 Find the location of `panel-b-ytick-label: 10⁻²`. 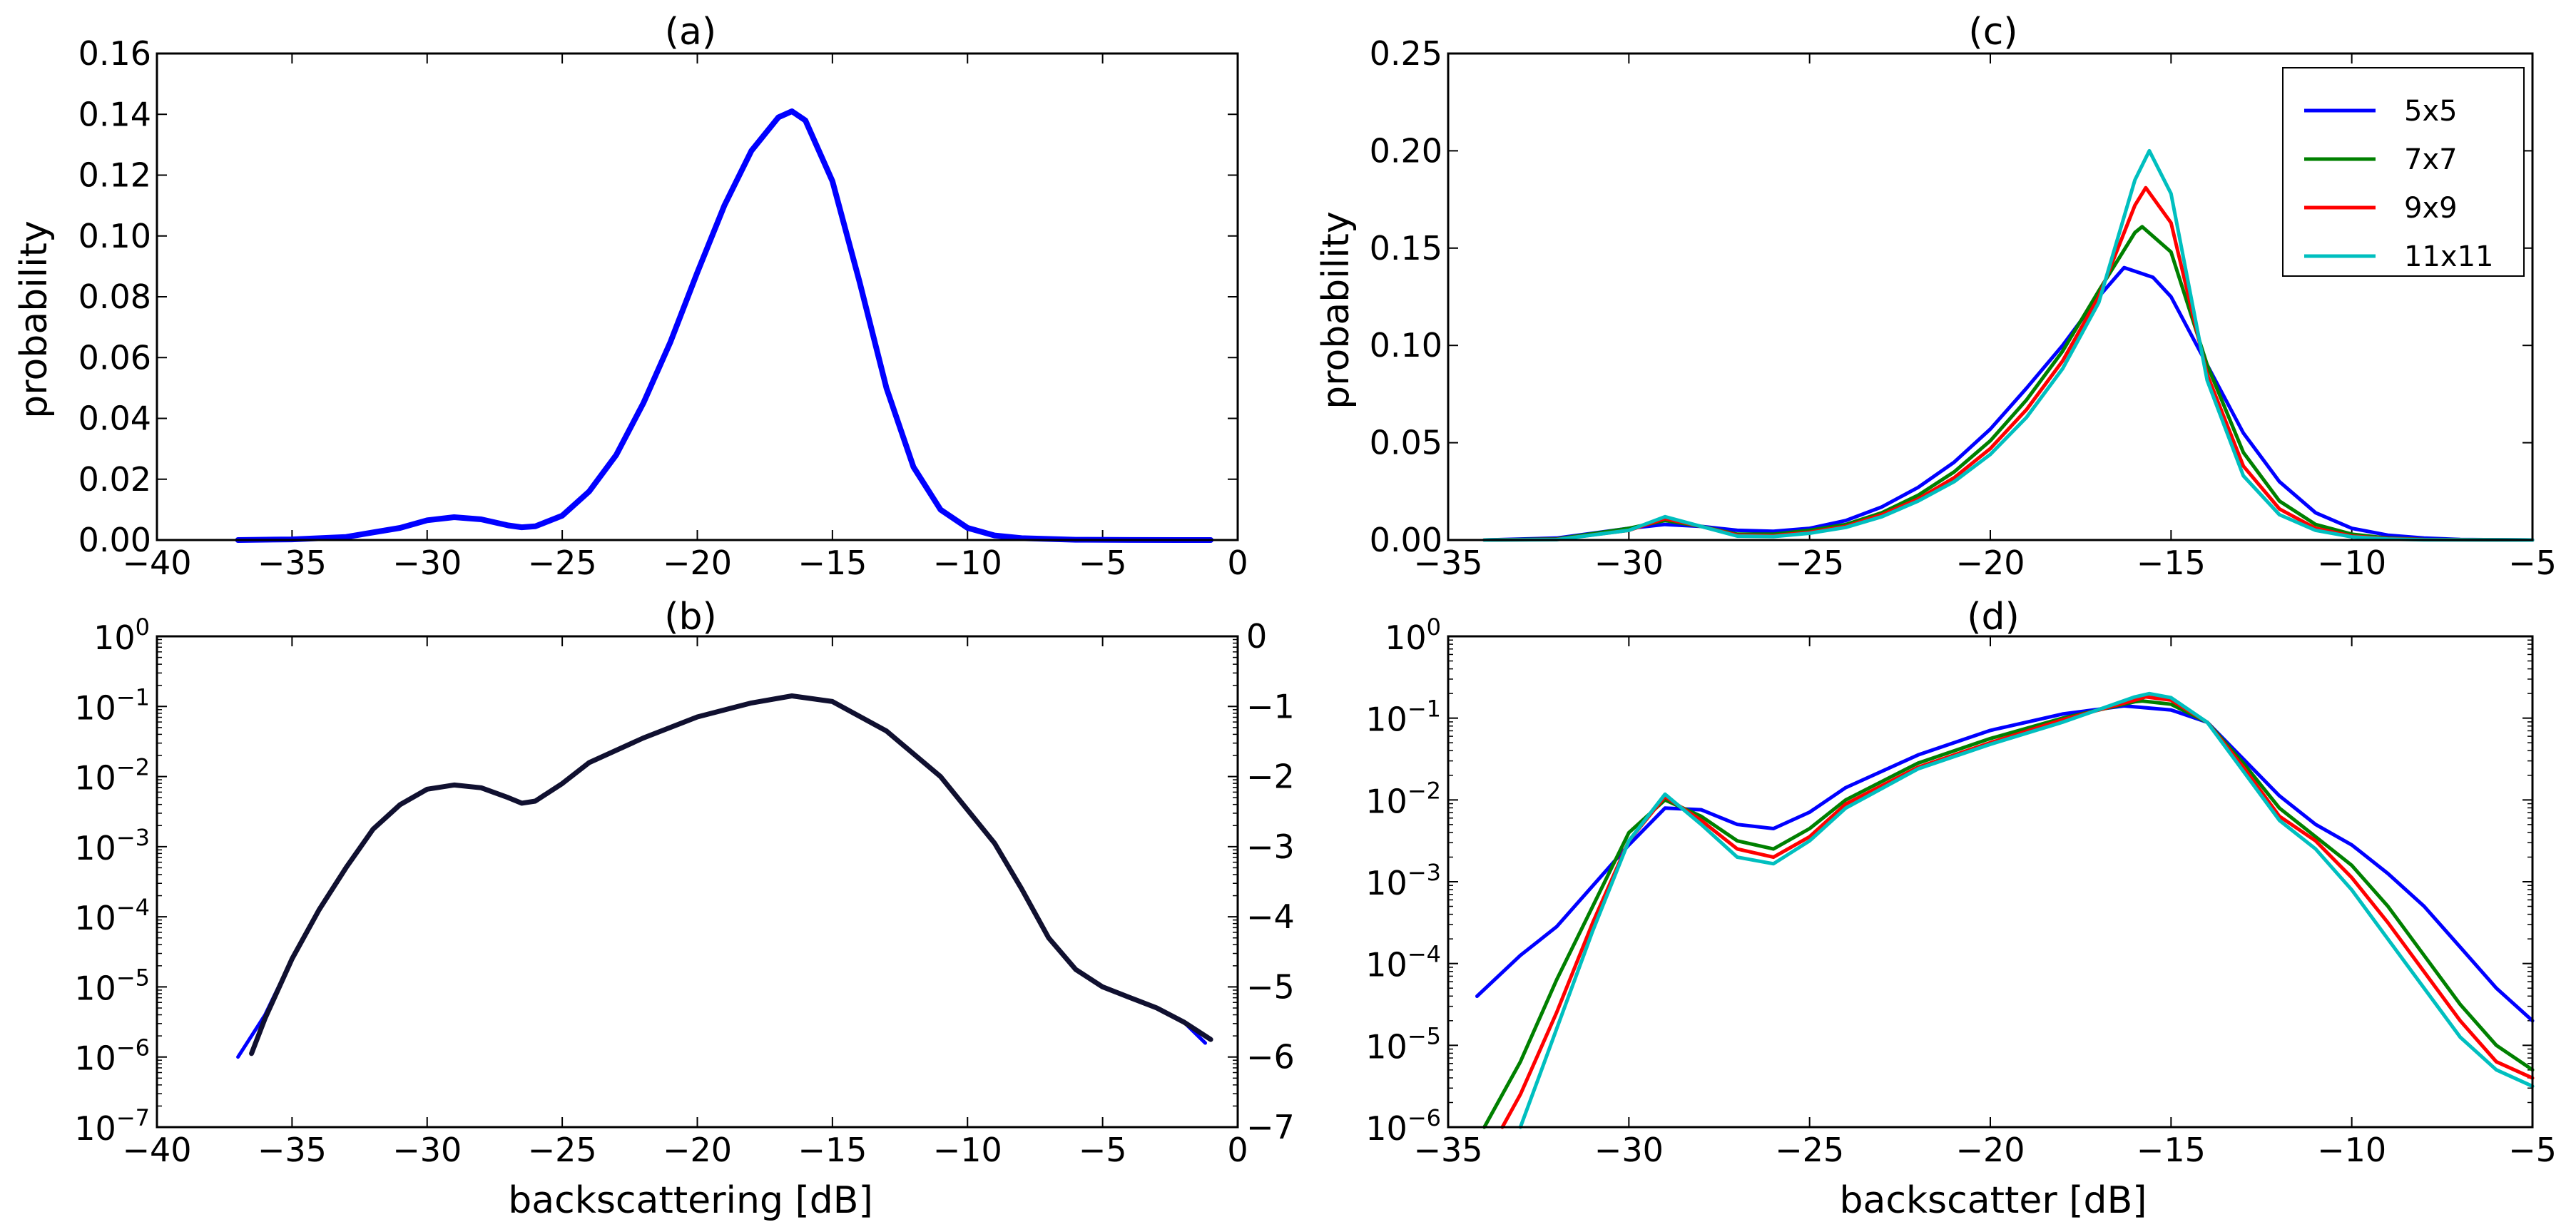

panel-b-ytick-label: 10⁻² is located at coordinates (112, 776).